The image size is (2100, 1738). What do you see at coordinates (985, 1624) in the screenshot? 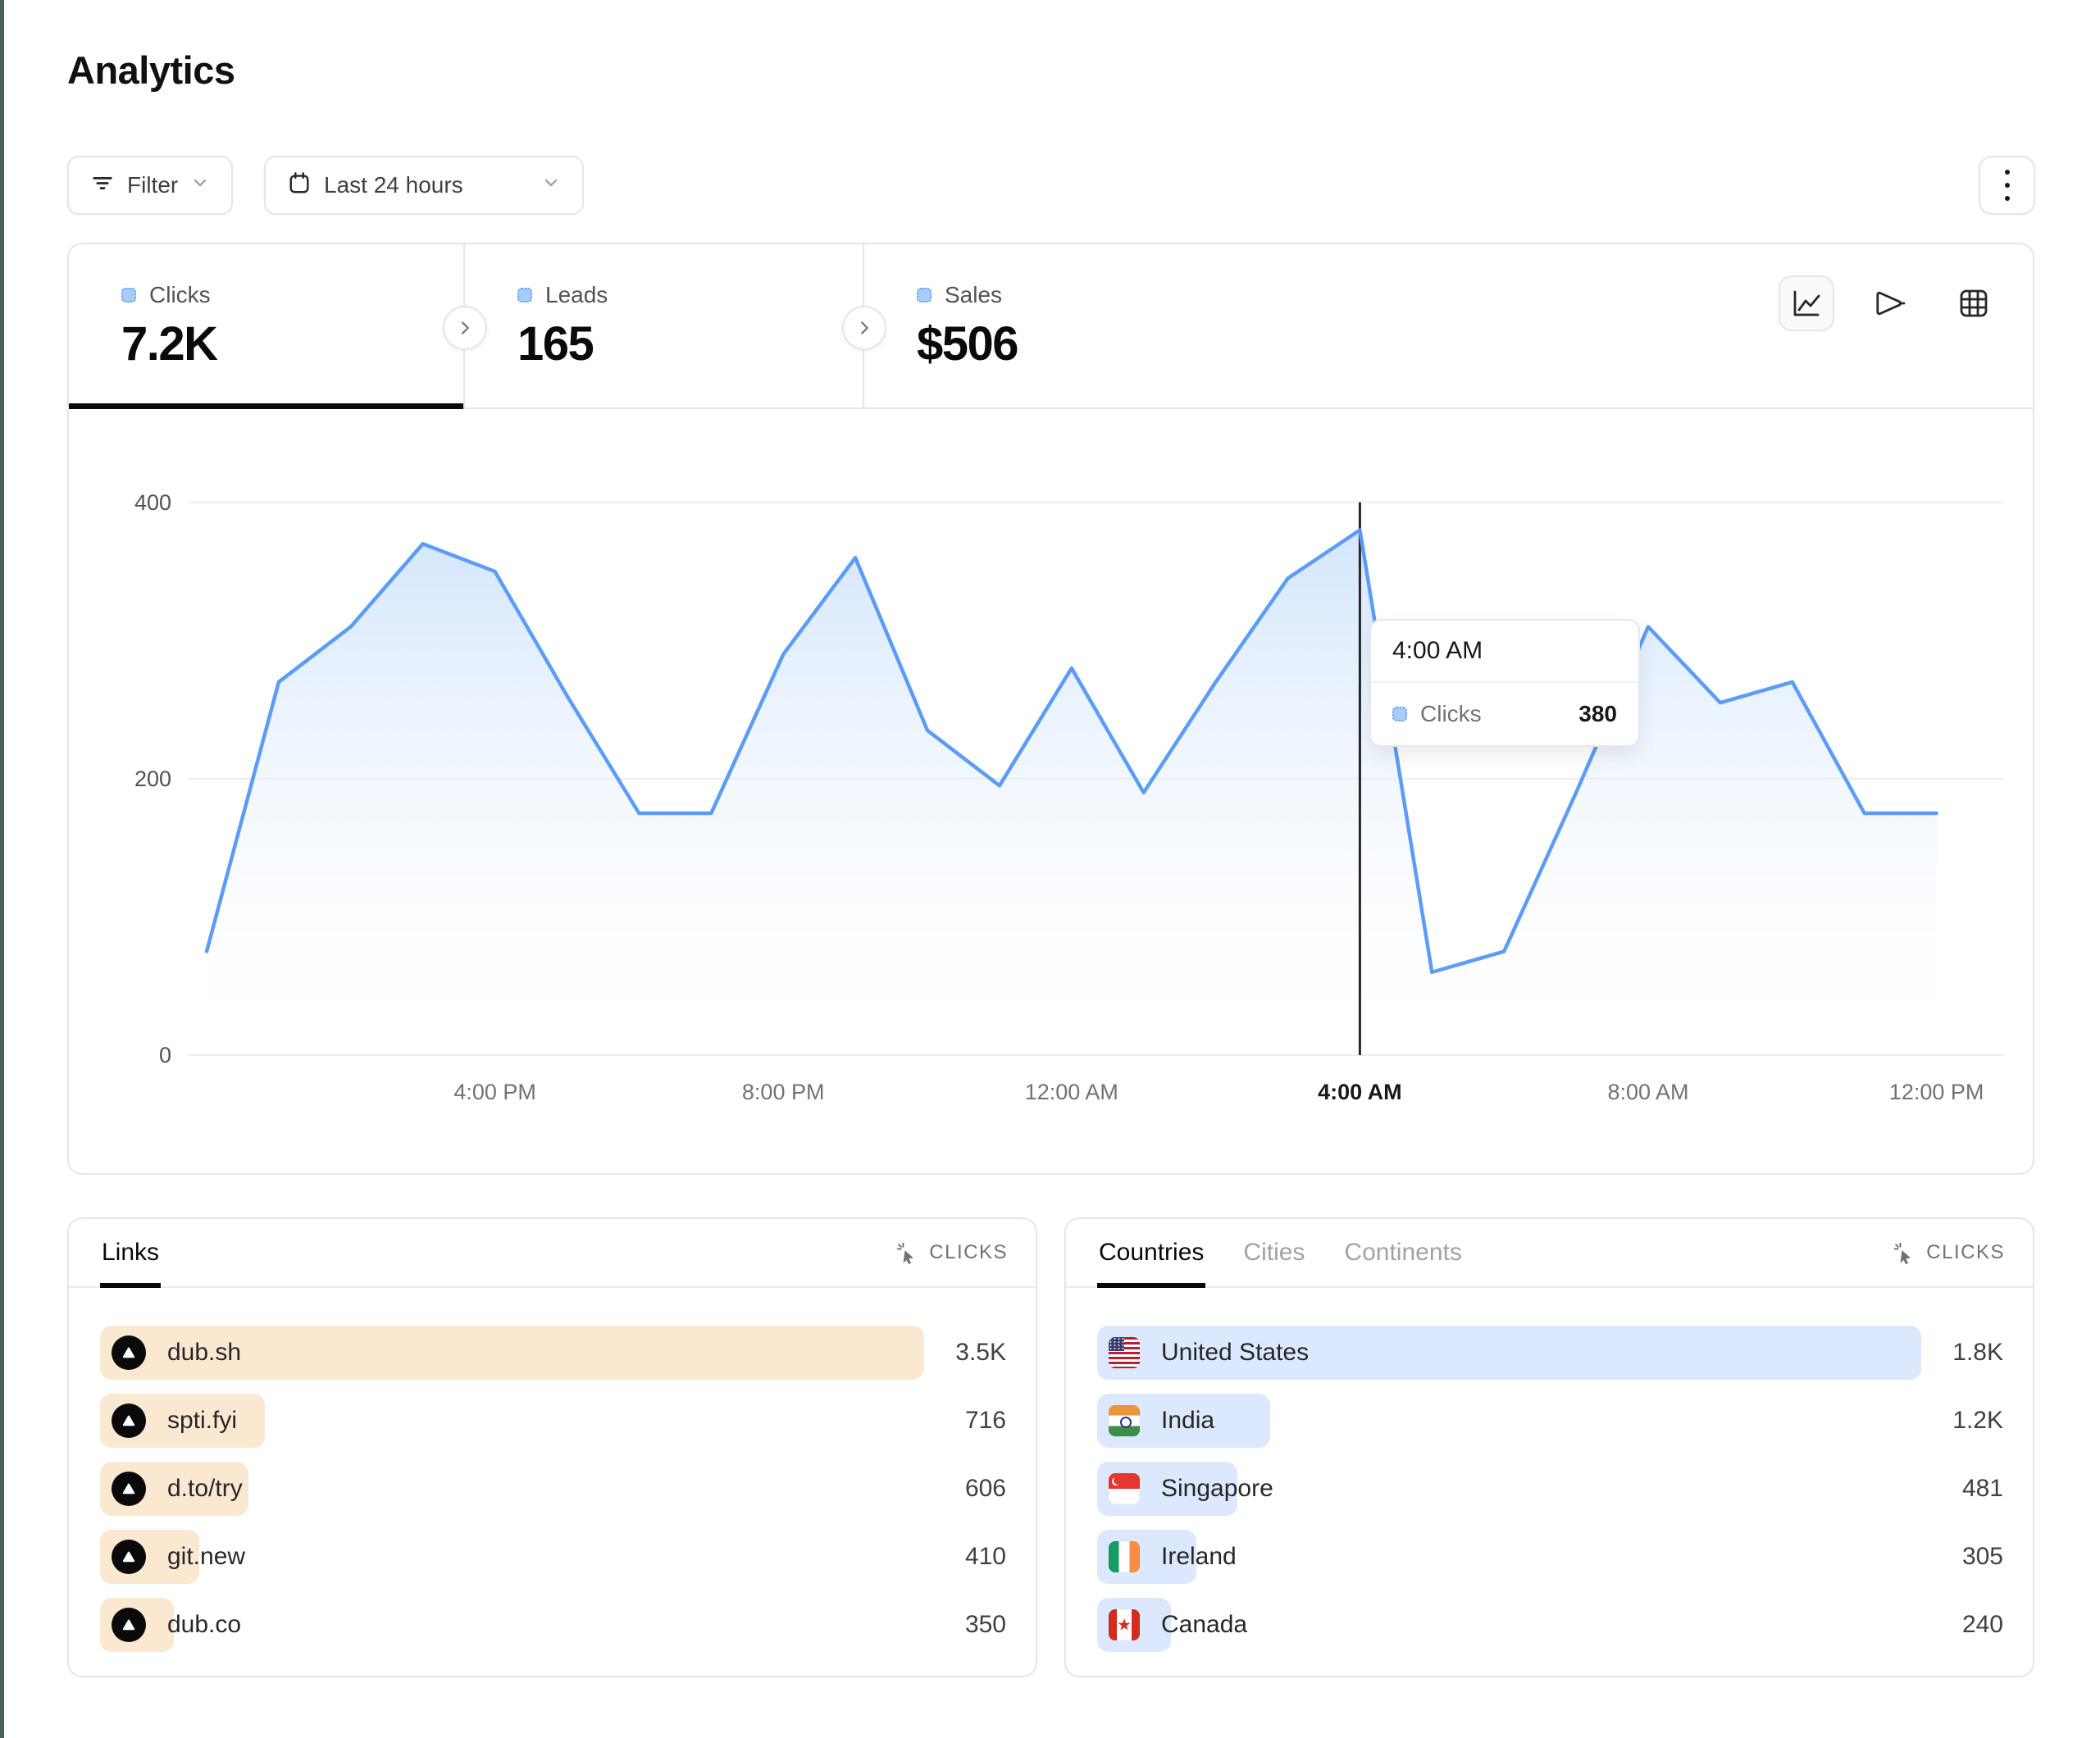
I see `link-clicks-value: 350` at bounding box center [985, 1624].